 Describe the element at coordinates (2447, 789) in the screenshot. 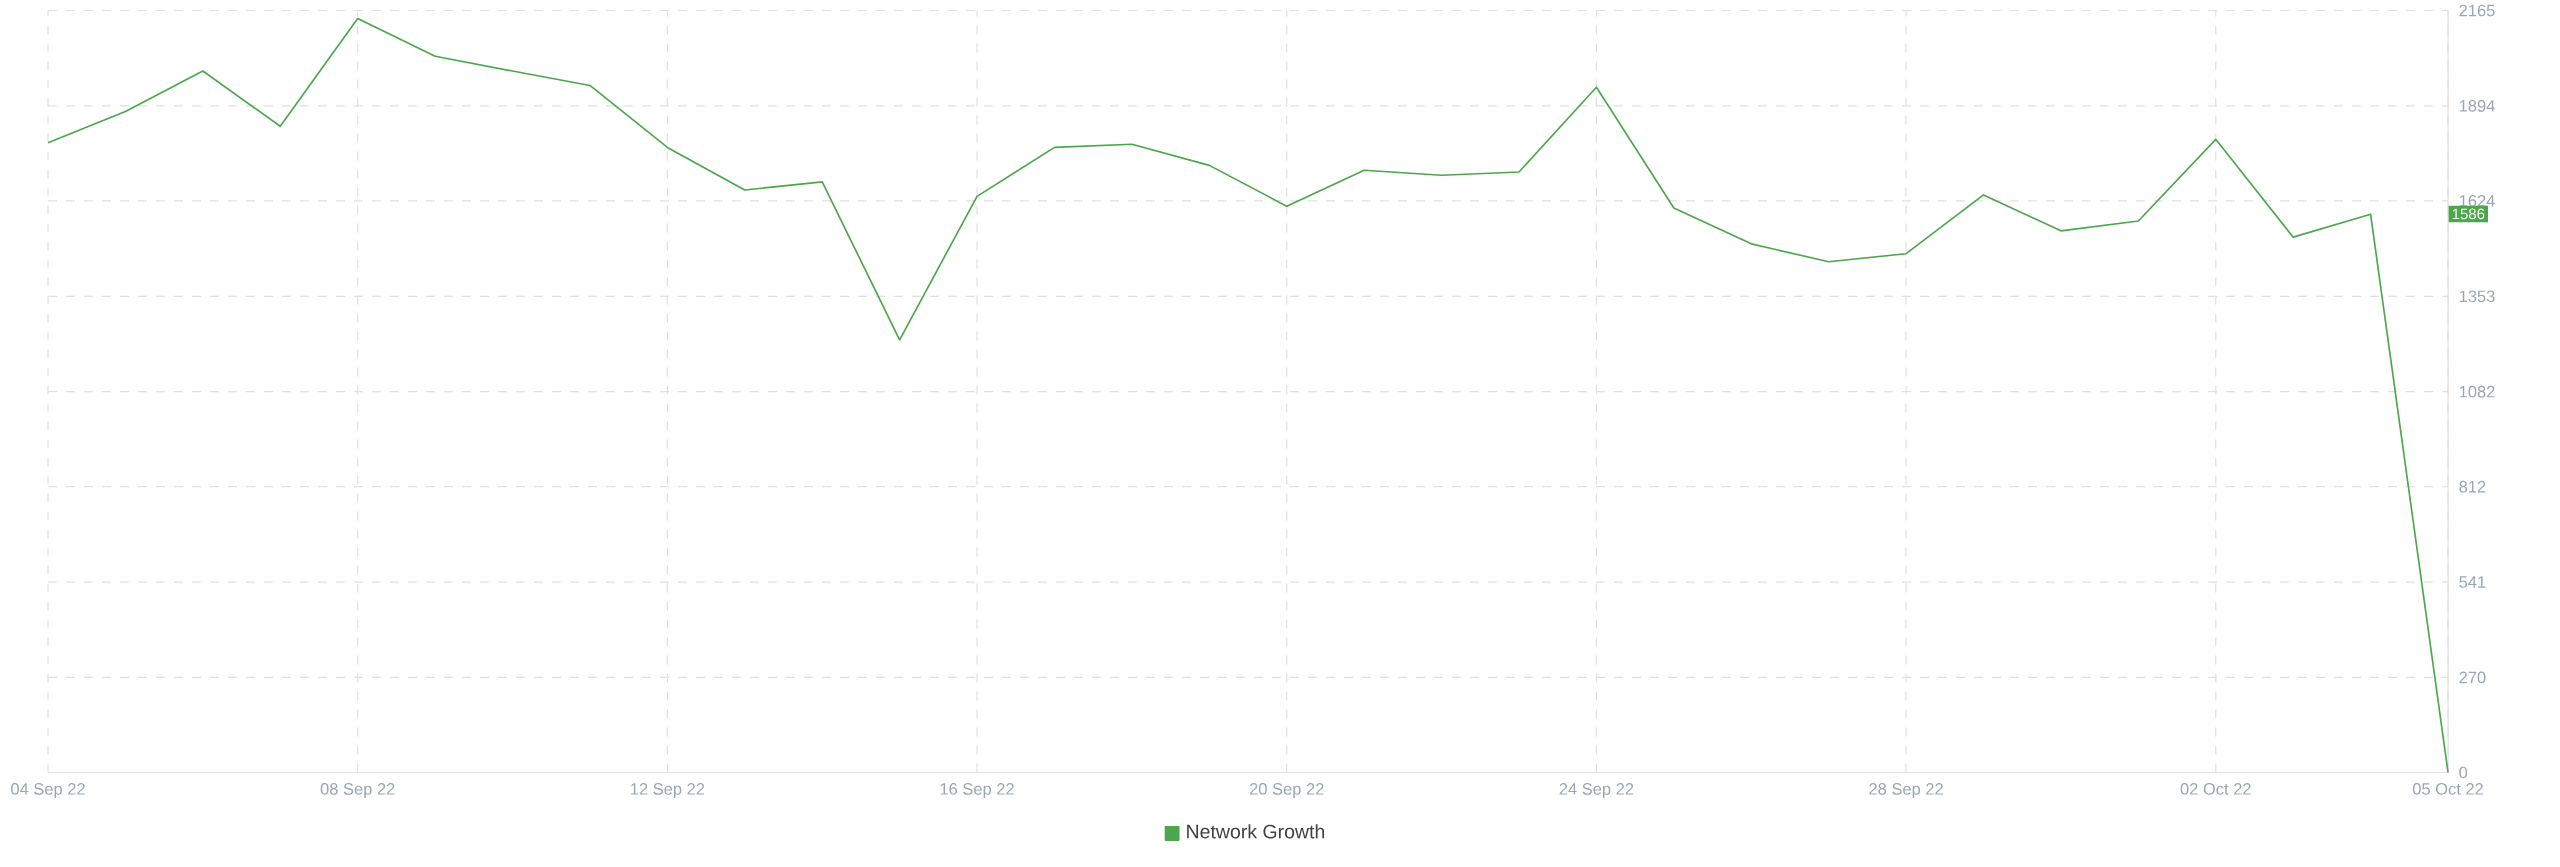

I see `x-tick-label: 05 Oct 22` at that location.